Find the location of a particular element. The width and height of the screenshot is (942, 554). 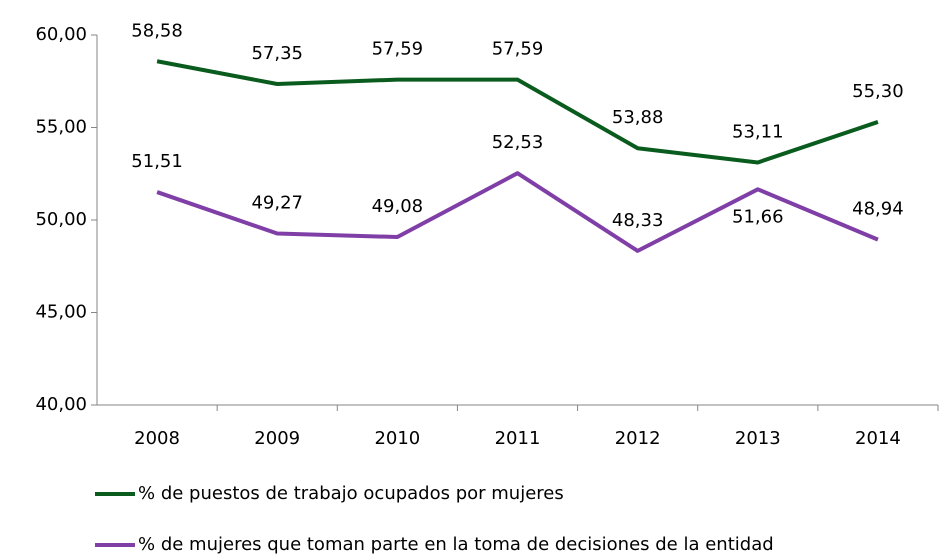

data-label: 51,51 is located at coordinates (157, 161).